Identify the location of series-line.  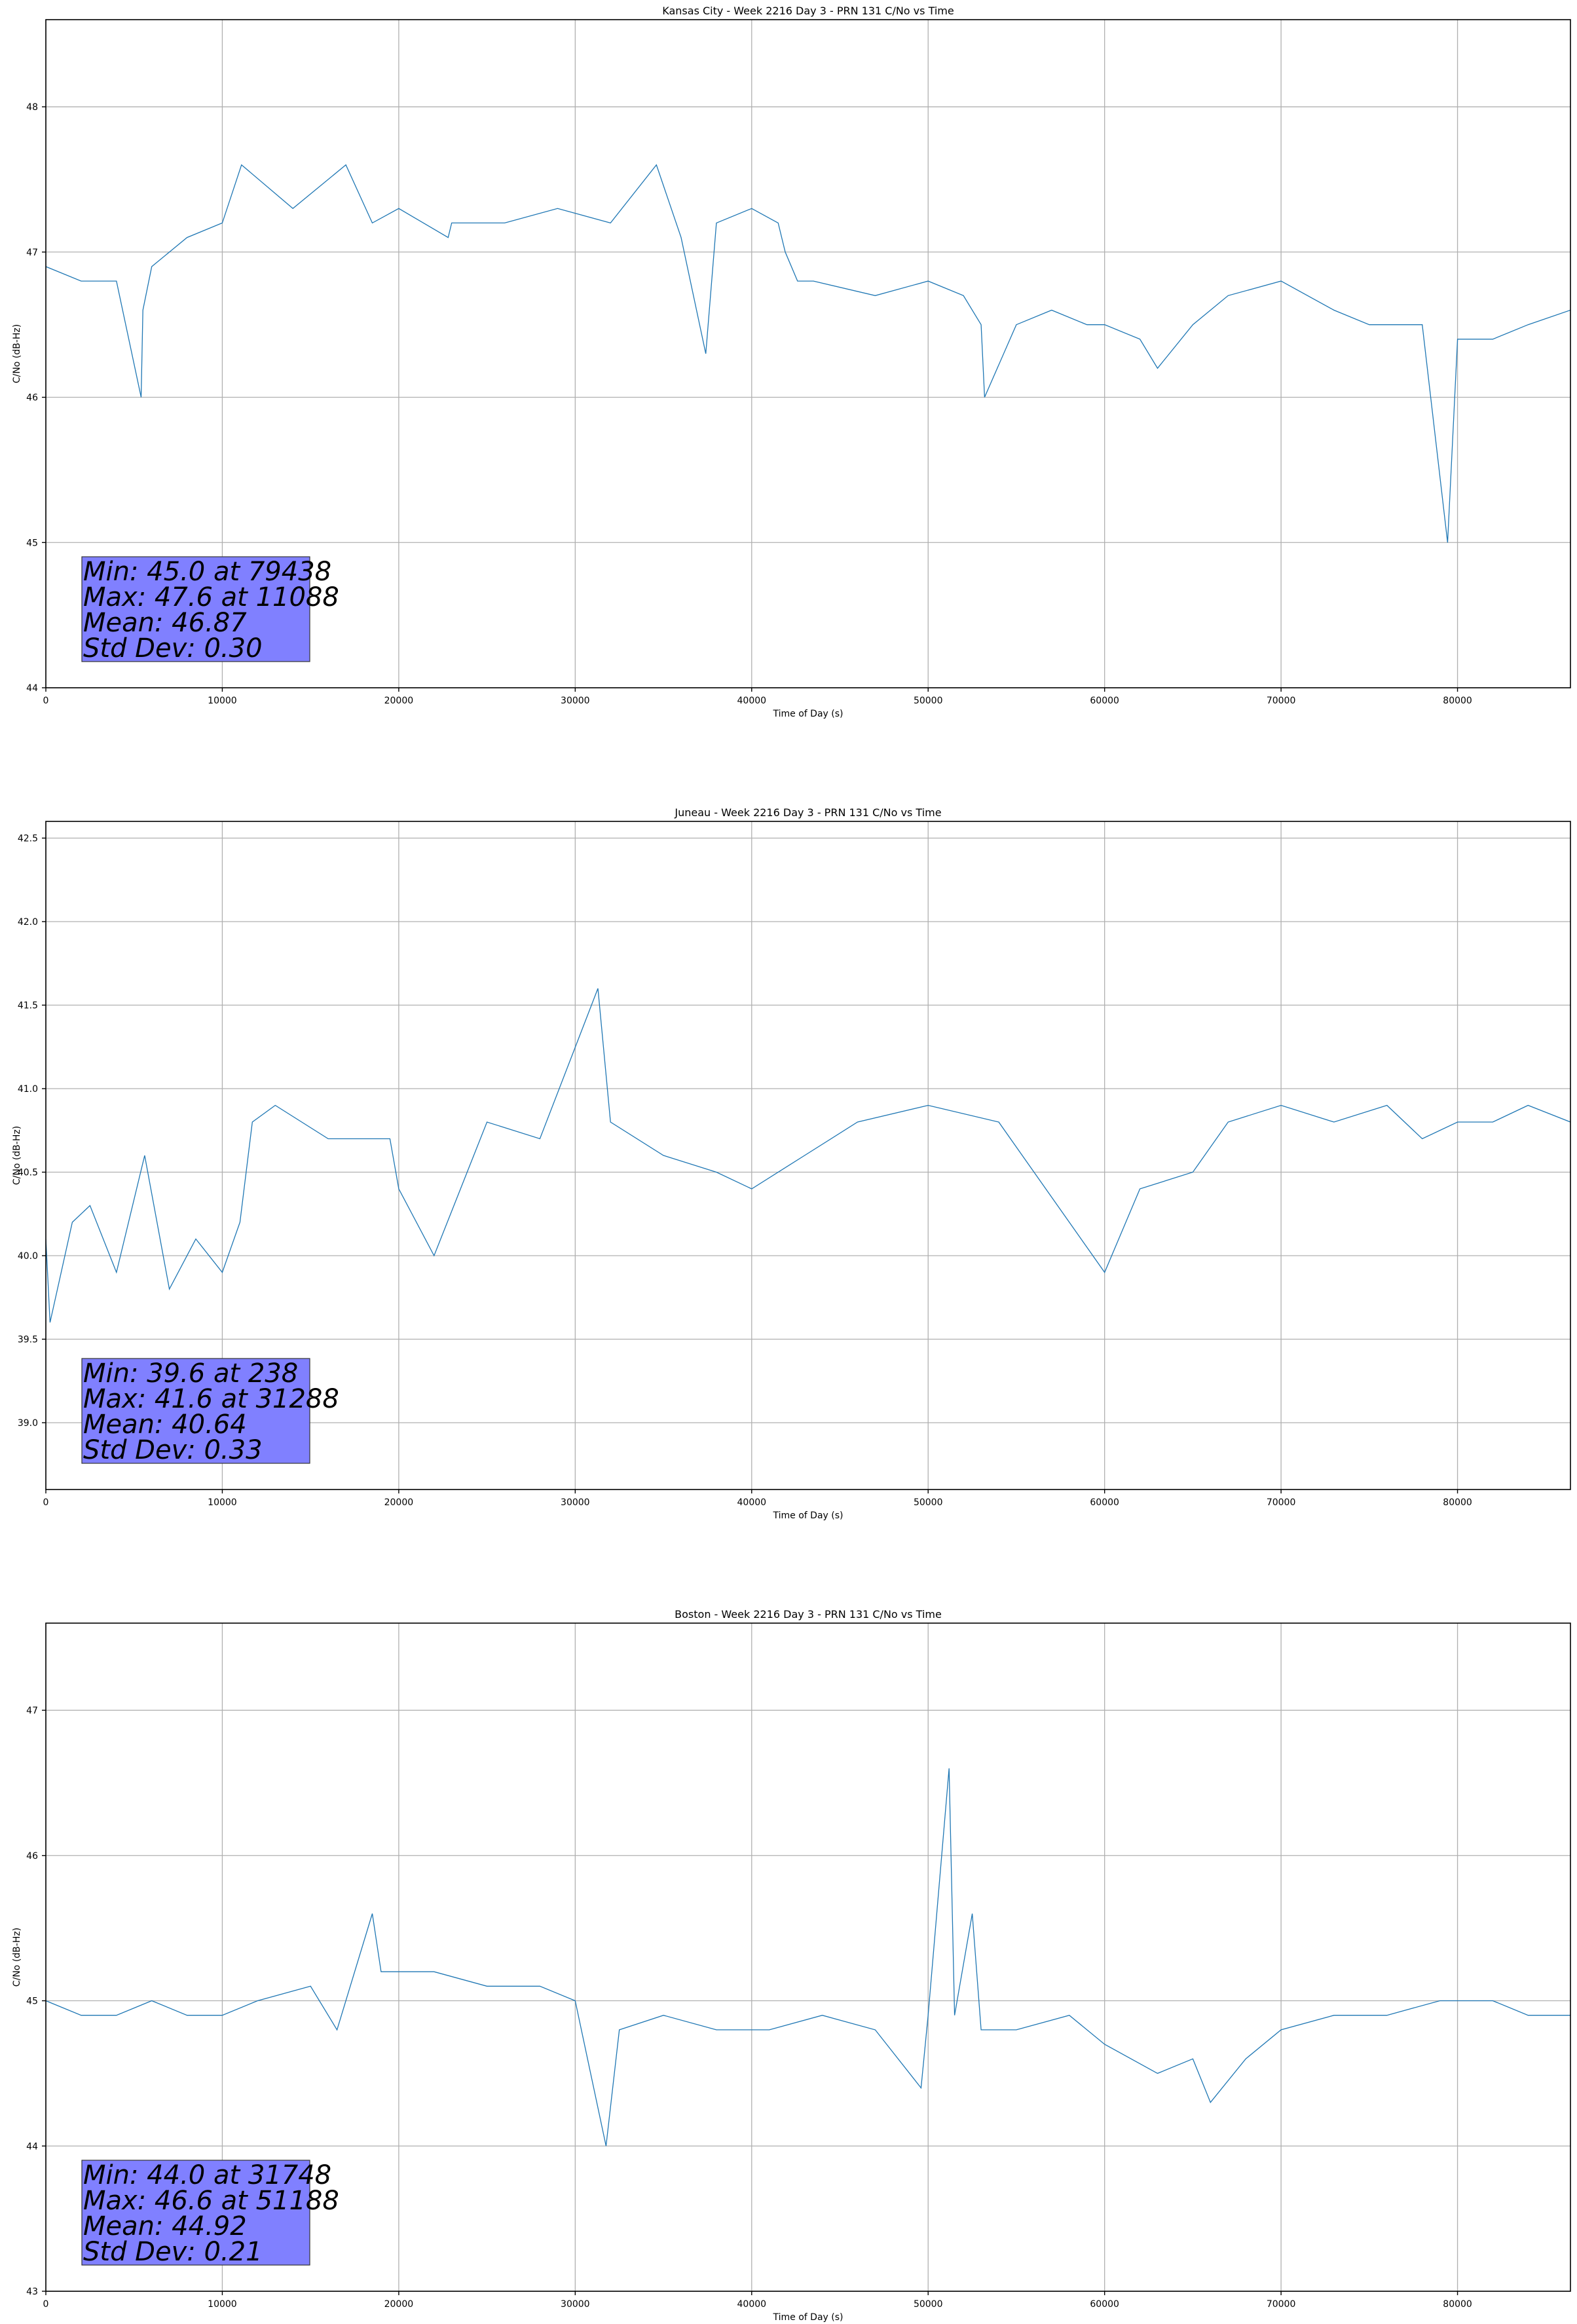
(808, 1155).